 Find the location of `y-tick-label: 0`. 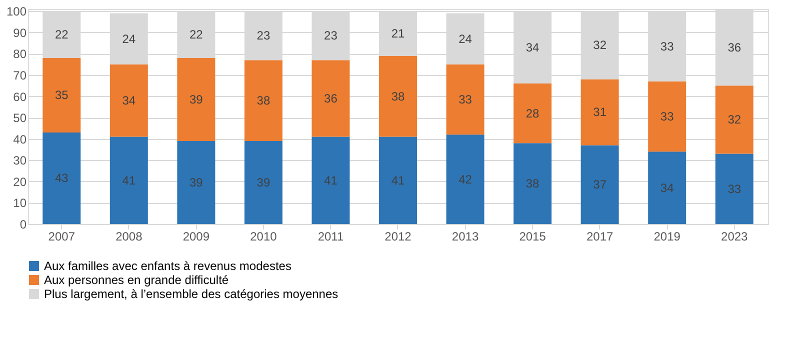

y-tick-label: 0 is located at coordinates (23, 225).